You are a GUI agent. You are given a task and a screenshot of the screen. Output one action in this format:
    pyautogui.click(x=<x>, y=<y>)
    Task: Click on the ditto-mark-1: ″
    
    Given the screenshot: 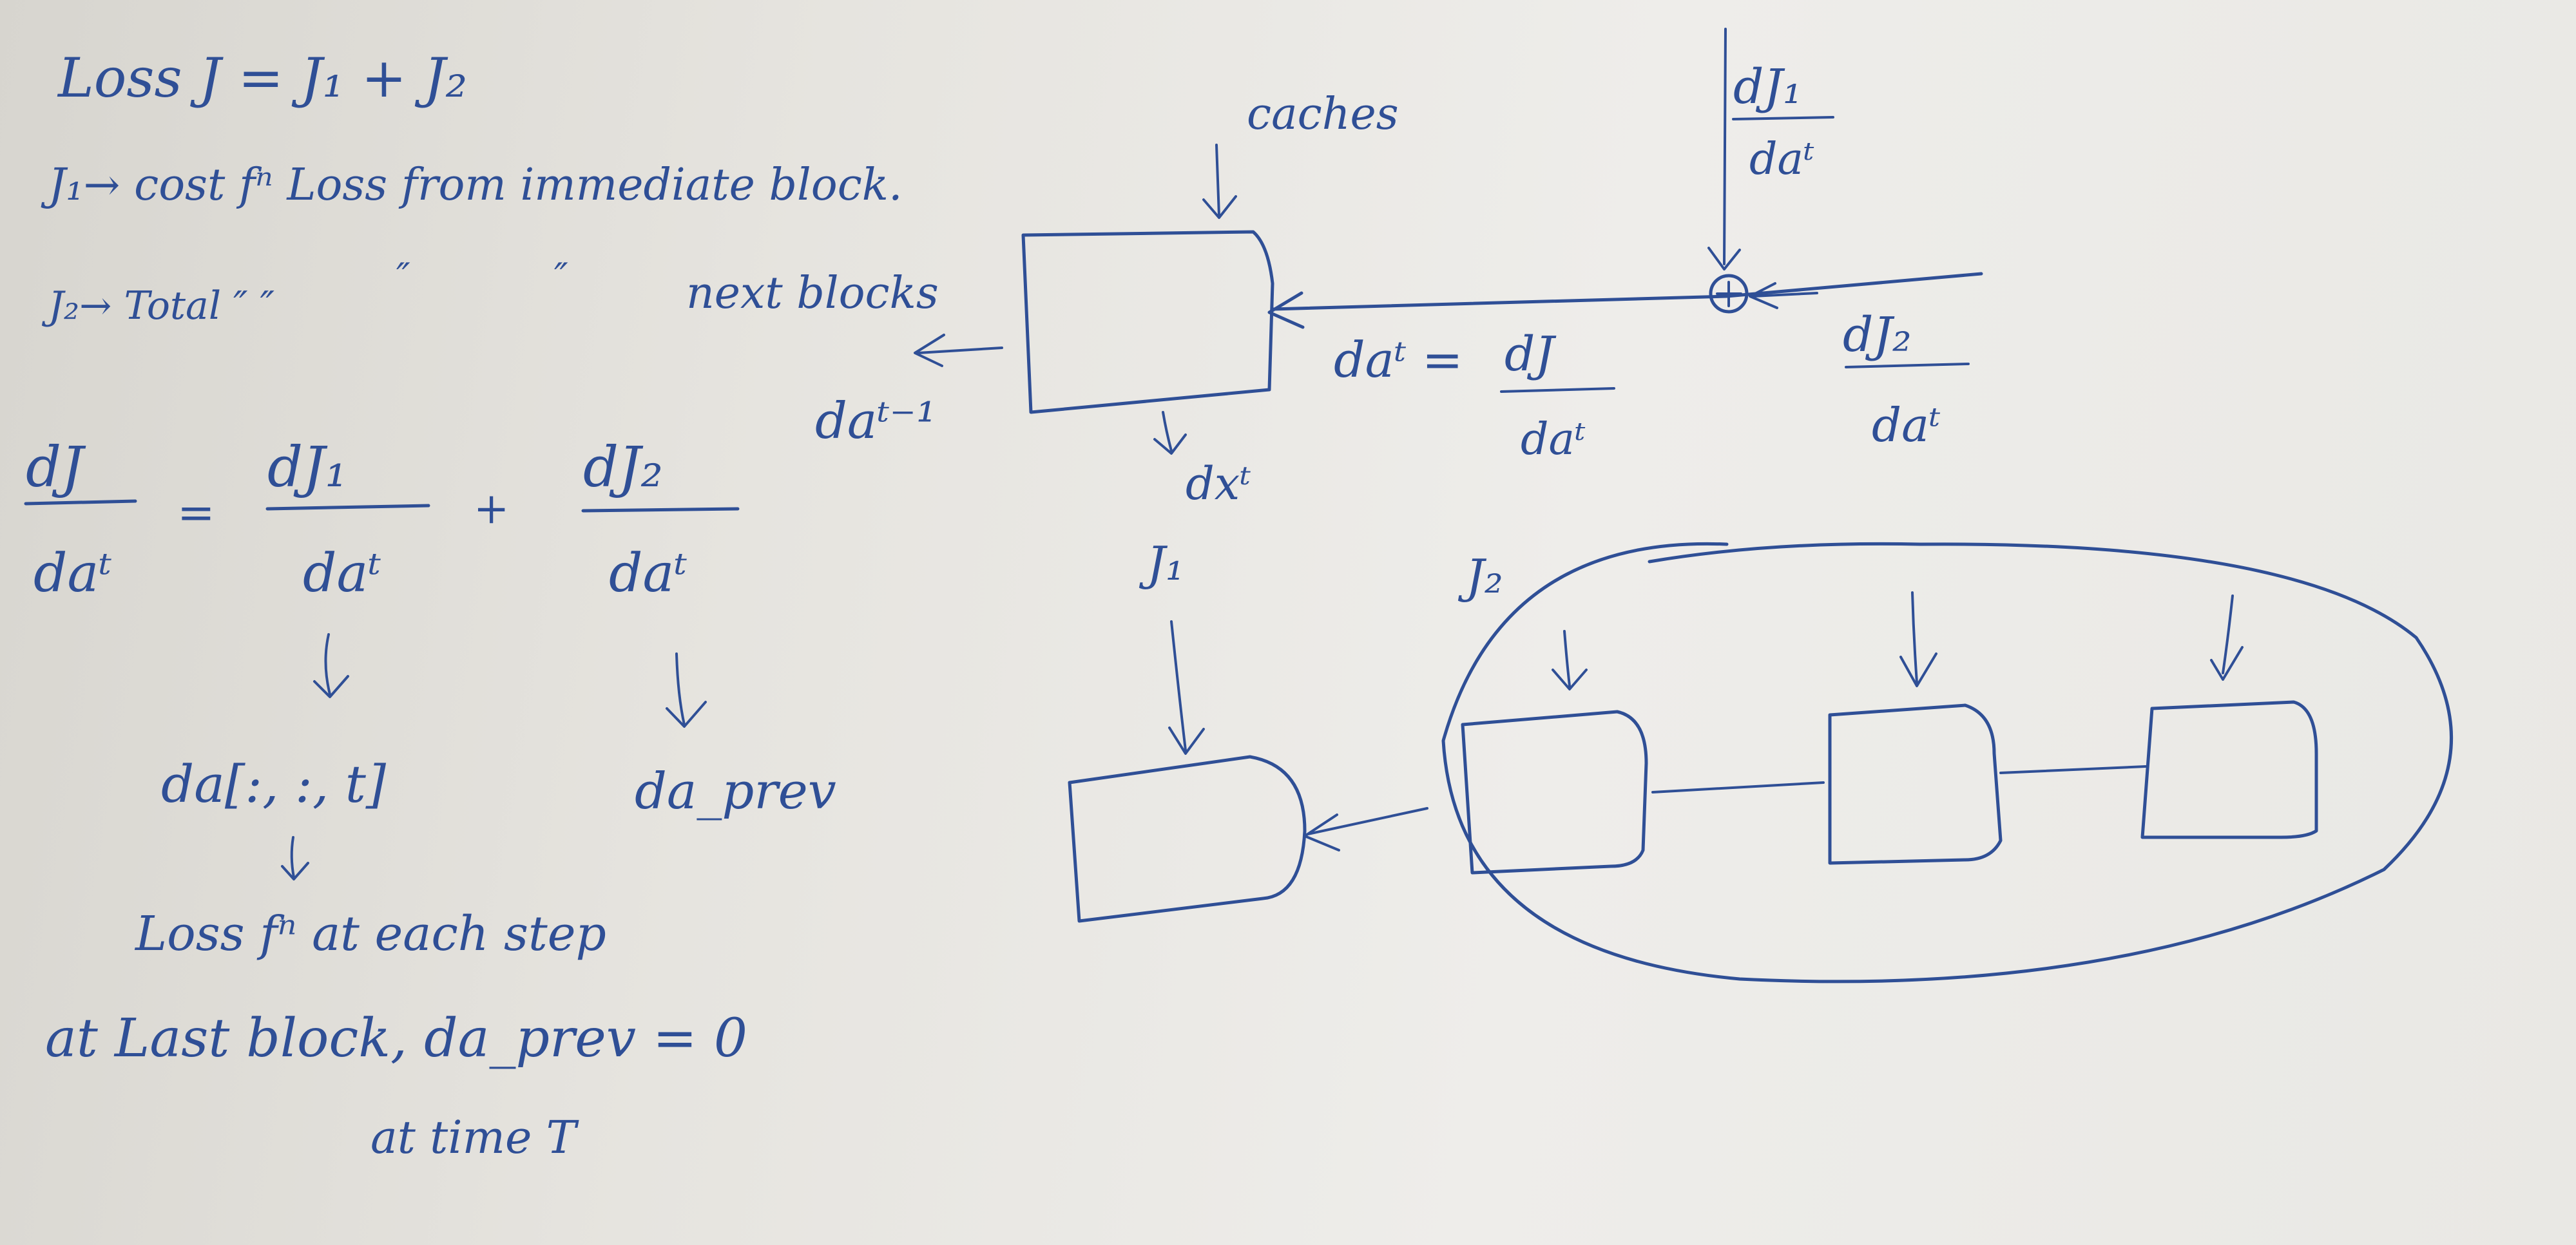 What is the action you would take?
    pyautogui.click(x=403, y=277)
    